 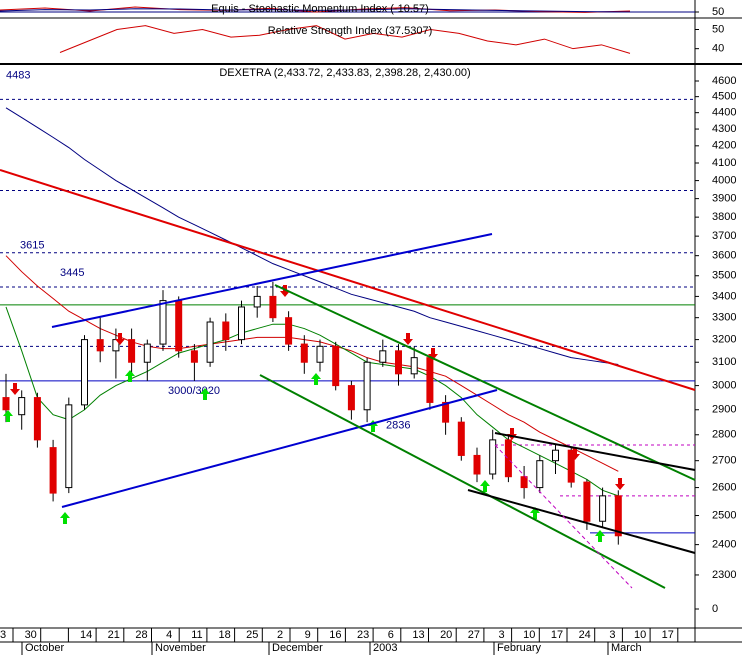 What do you see at coordinates (724, 276) in the screenshot?
I see `y-tick-label: 3500` at bounding box center [724, 276].